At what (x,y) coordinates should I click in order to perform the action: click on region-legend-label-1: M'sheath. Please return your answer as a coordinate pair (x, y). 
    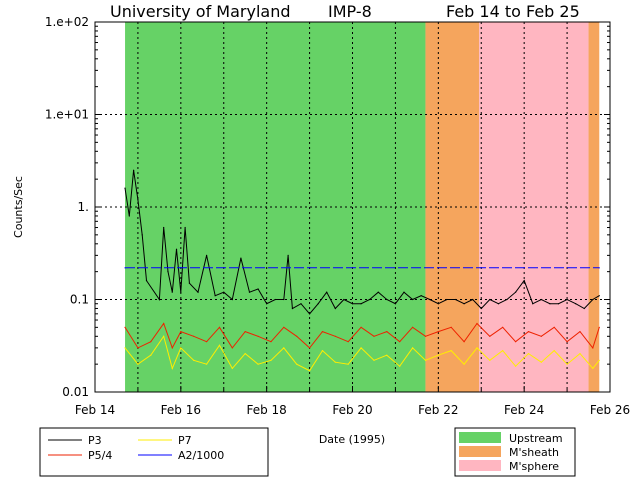
    Looking at the image, I should click on (534, 452).